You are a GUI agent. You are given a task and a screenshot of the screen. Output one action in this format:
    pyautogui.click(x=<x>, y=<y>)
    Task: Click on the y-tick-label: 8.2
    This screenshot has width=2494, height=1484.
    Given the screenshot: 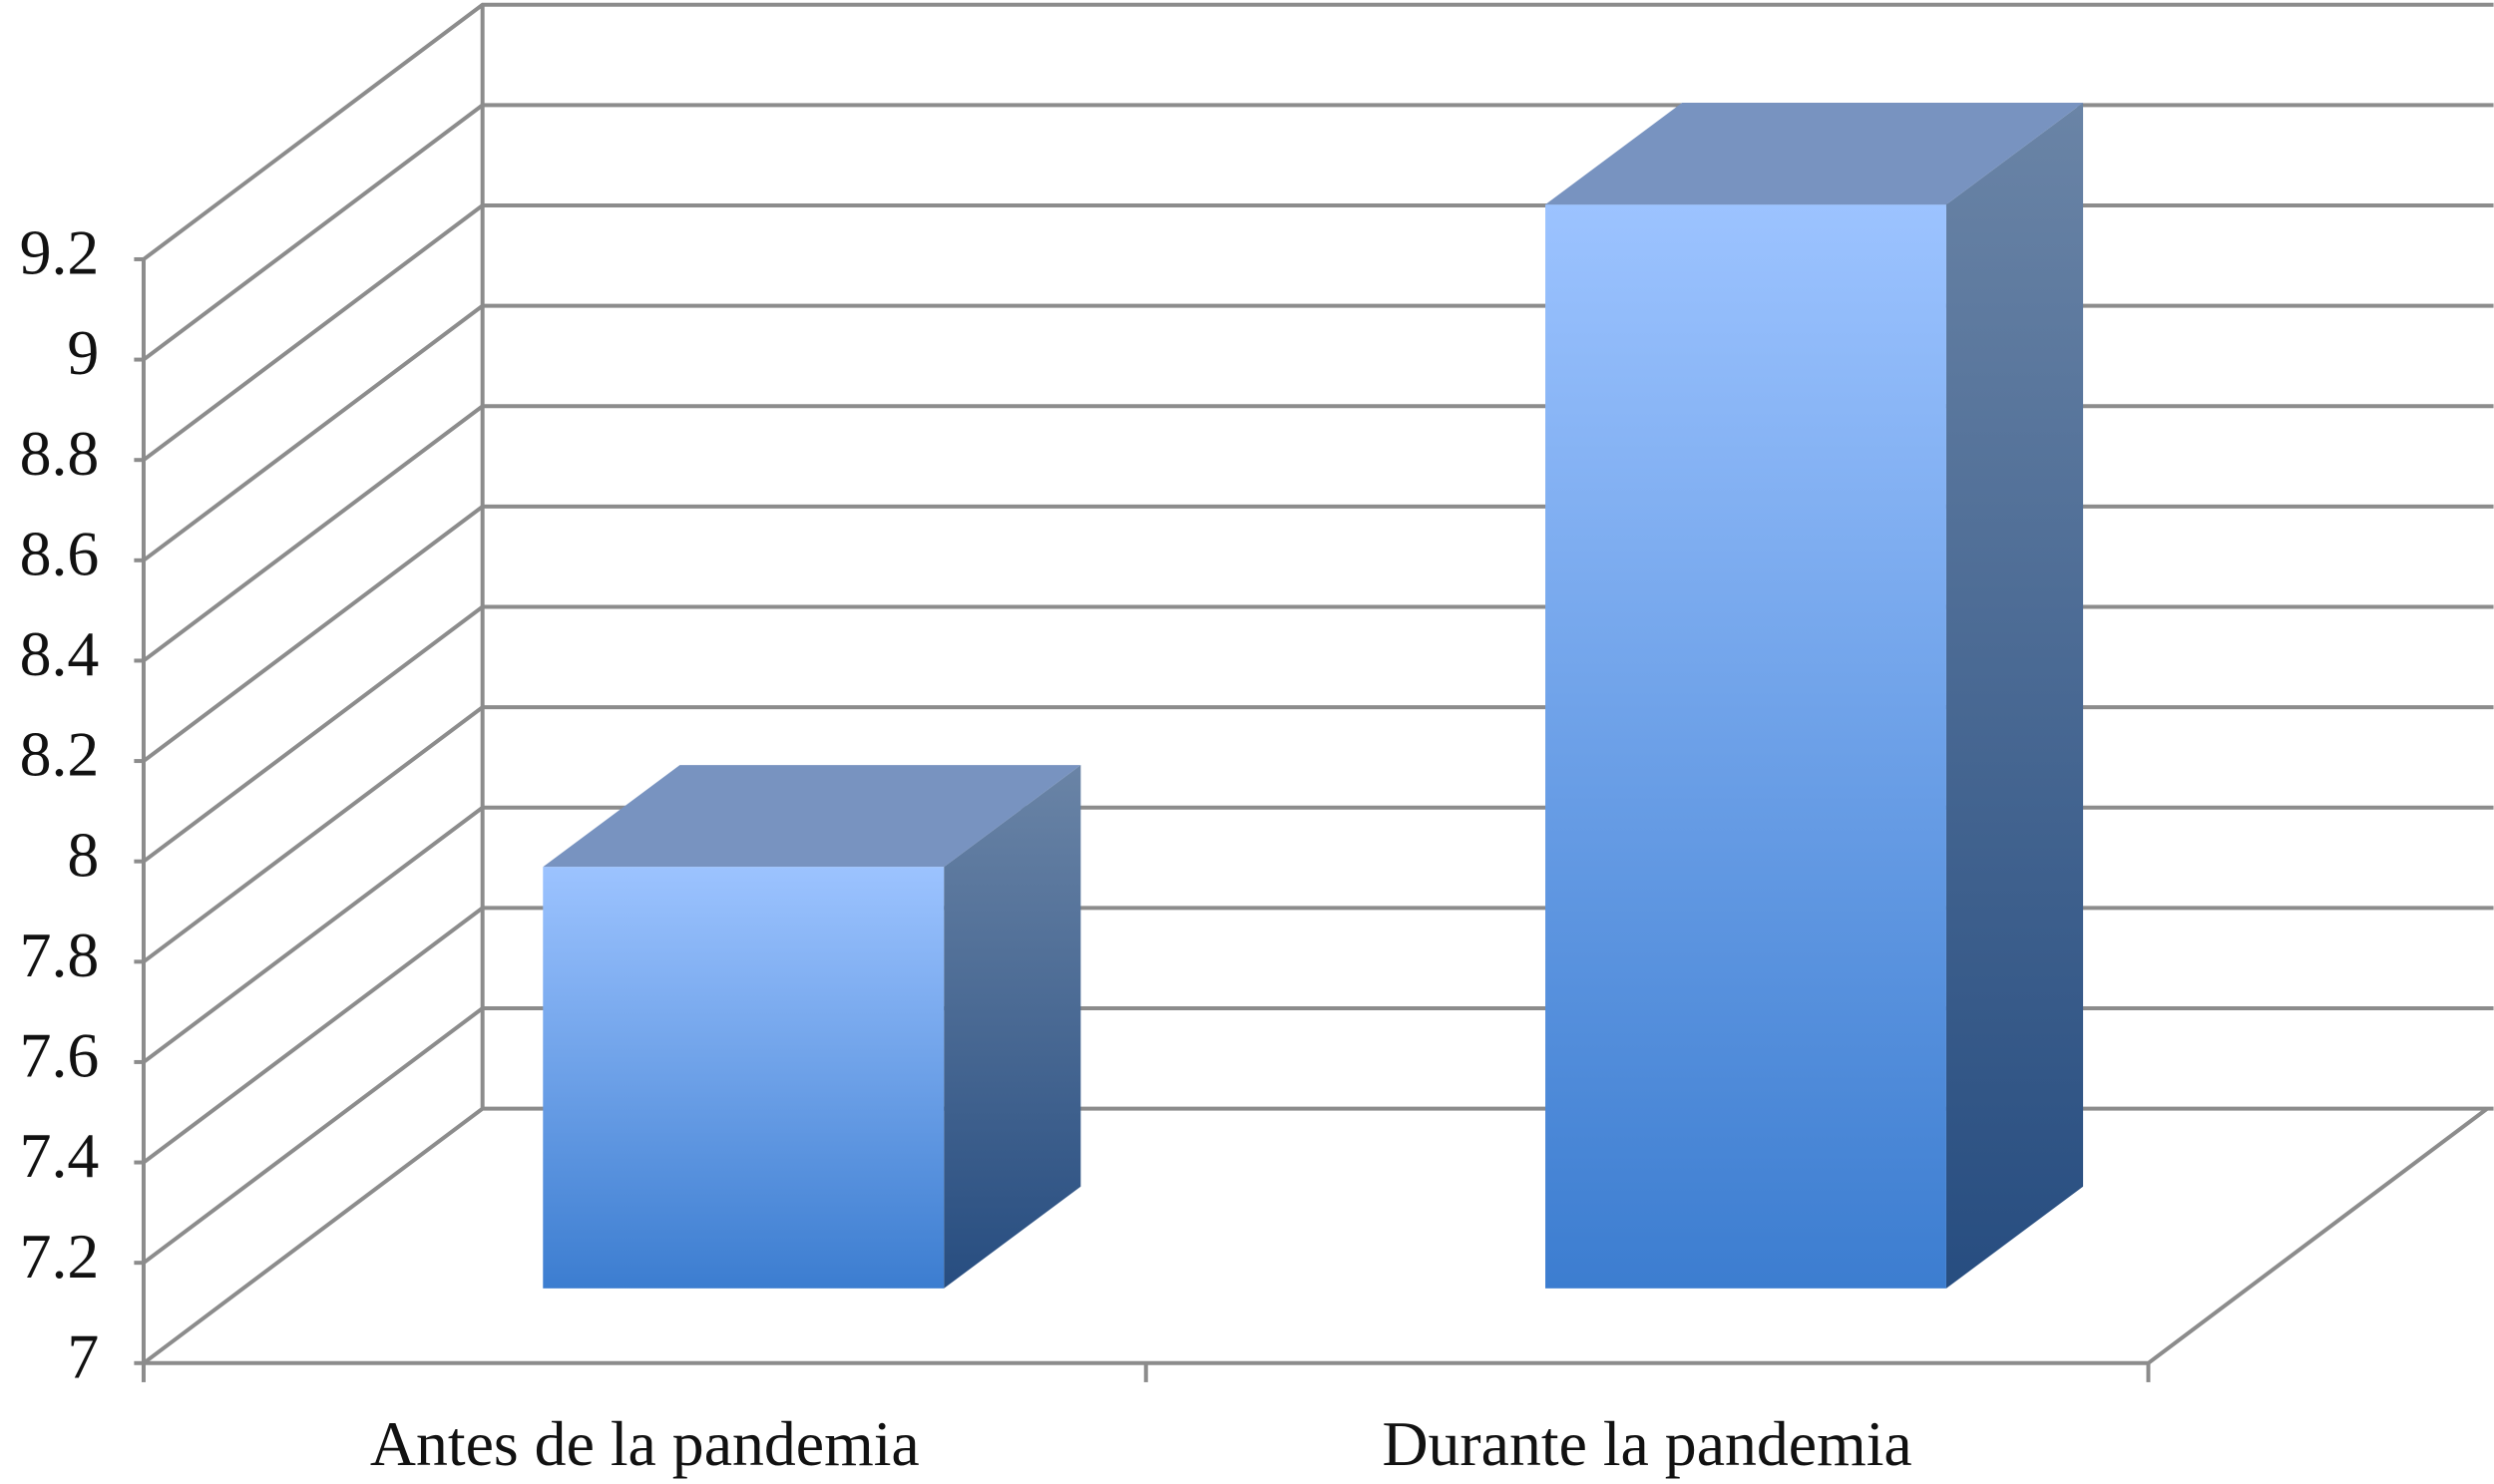 What is the action you would take?
    pyautogui.click(x=60, y=754)
    